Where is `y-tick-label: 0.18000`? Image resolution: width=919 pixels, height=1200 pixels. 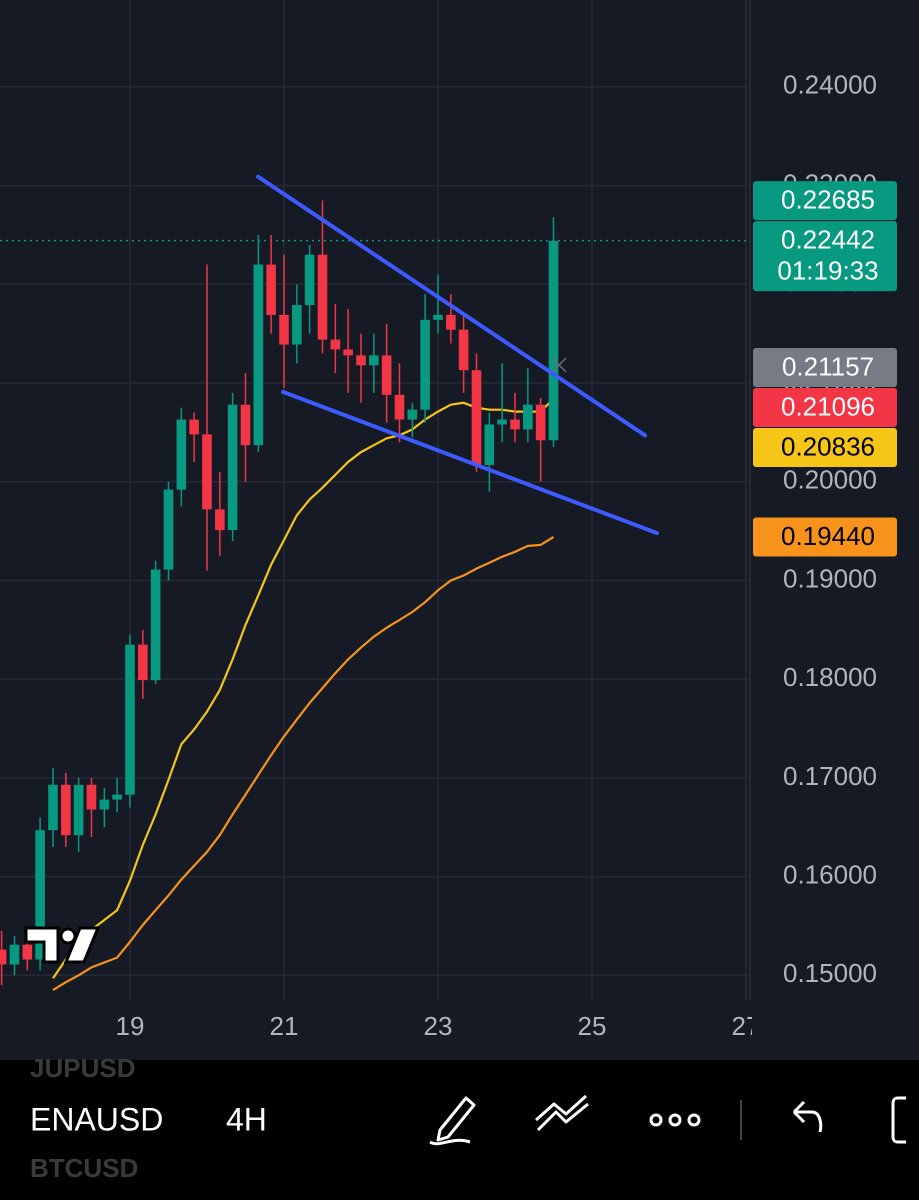 y-tick-label: 0.18000 is located at coordinates (830, 677).